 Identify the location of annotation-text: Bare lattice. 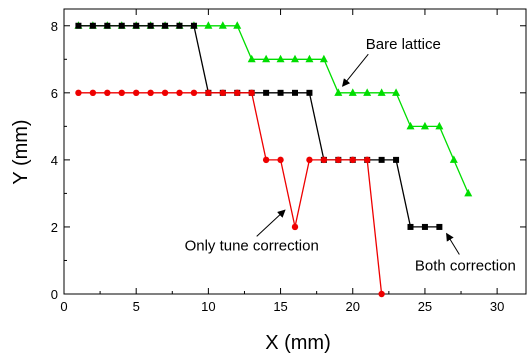
(403, 44).